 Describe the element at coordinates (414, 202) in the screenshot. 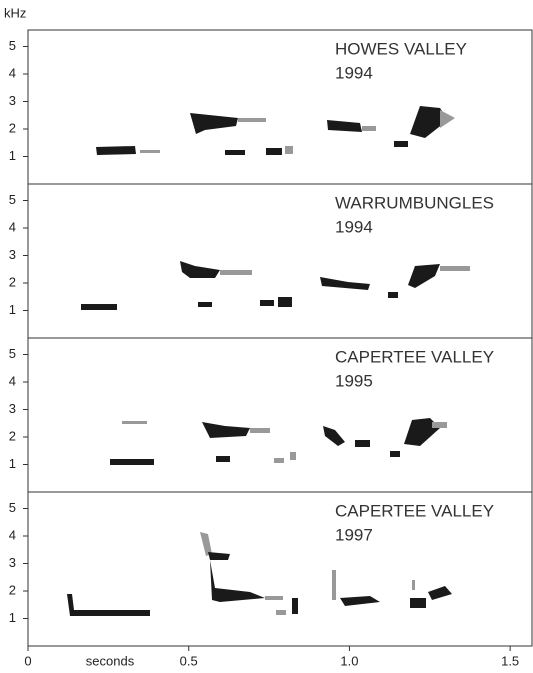

I see `panel-title: WARRUMBUNGLES` at that location.